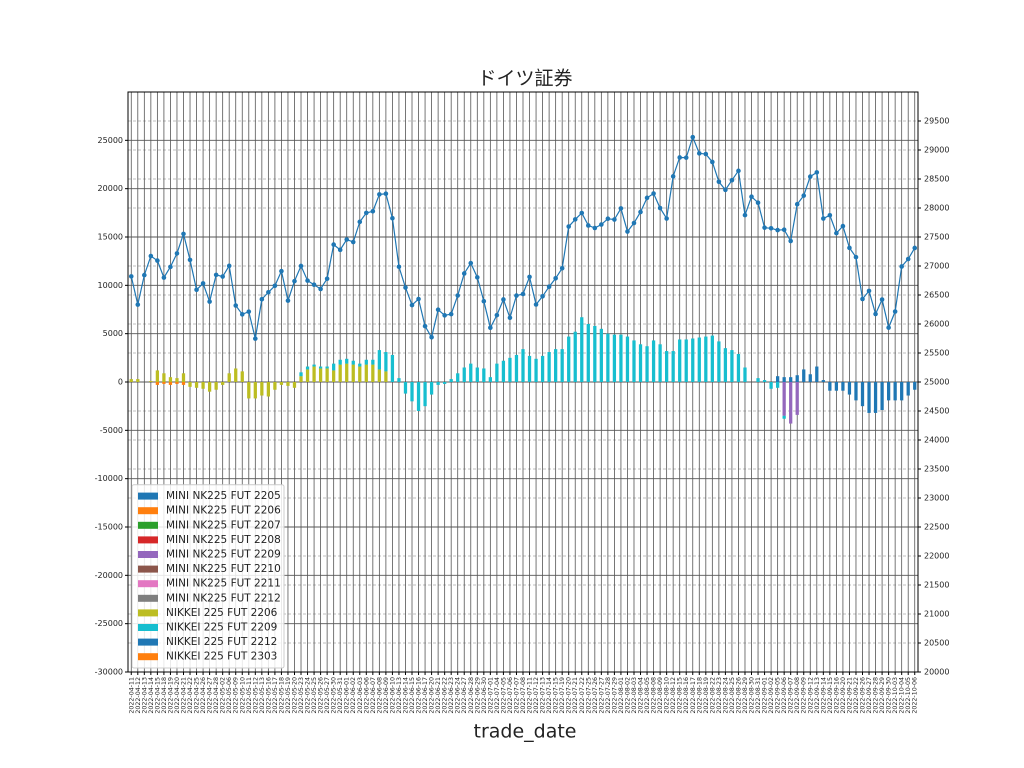 Image resolution: width=1024 pixels, height=768 pixels. I want to click on x-axis-label: trade_date, so click(525, 732).